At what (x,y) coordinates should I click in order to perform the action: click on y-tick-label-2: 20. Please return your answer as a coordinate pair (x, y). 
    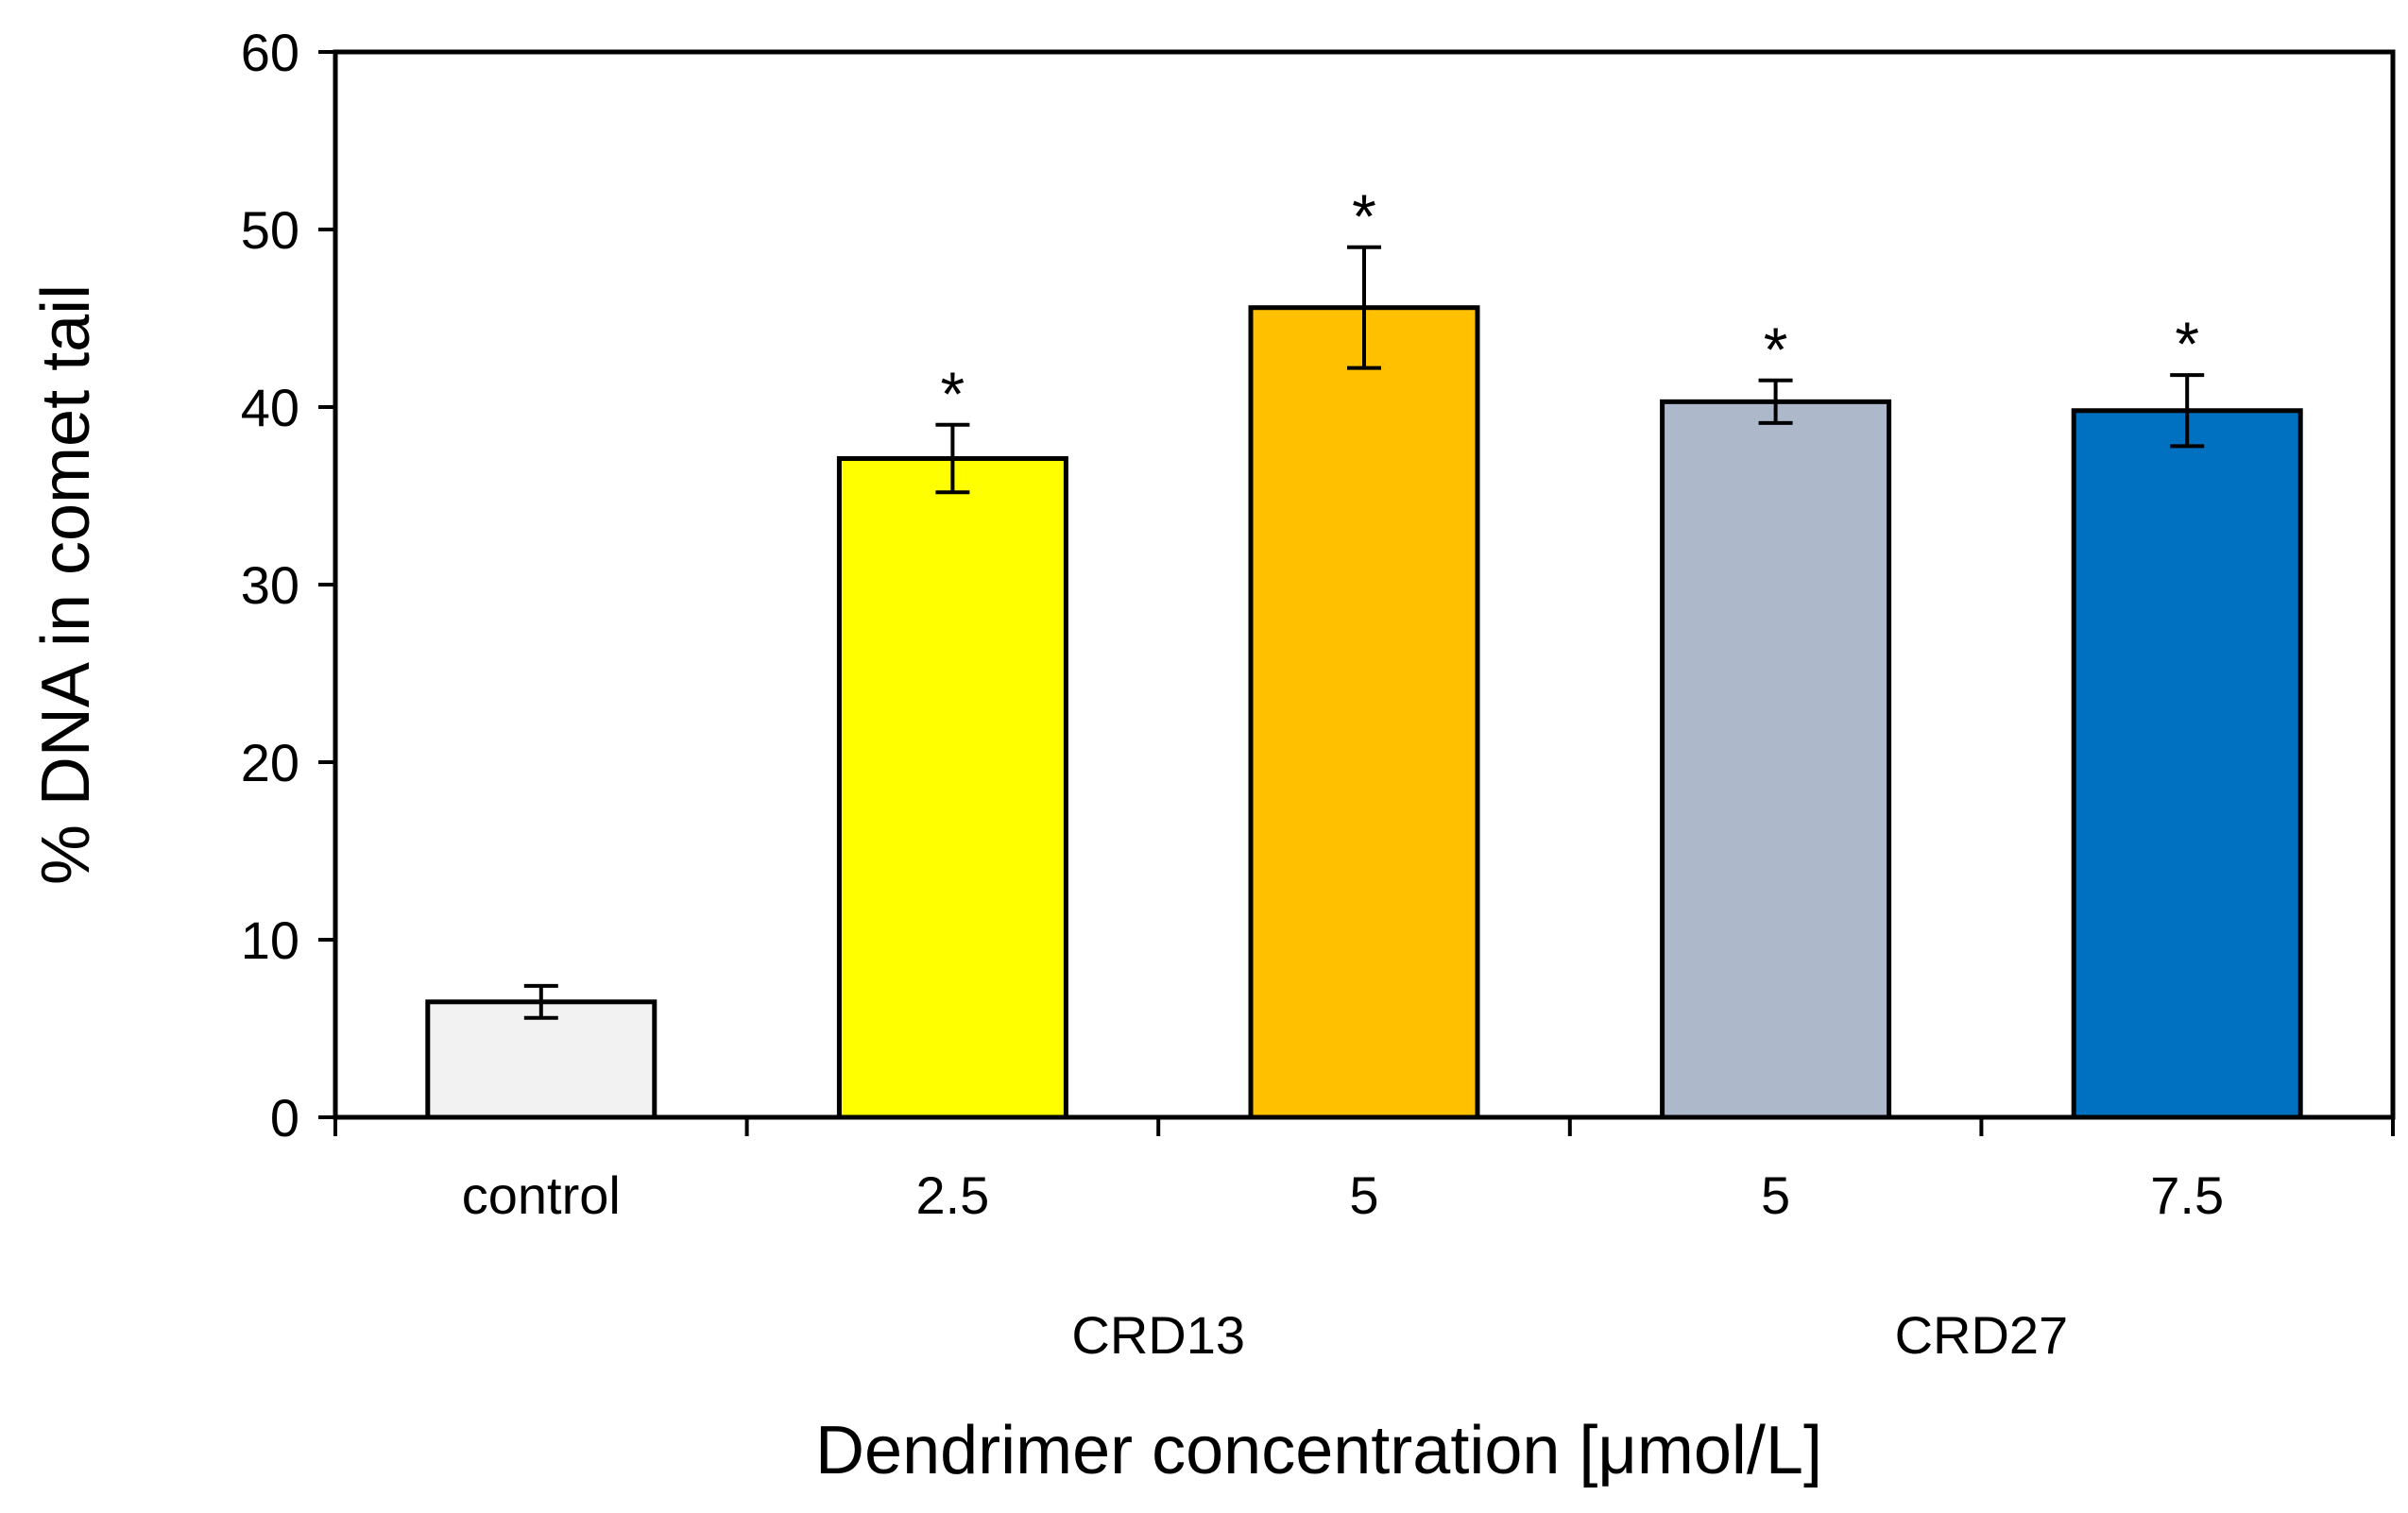
    Looking at the image, I should click on (270, 762).